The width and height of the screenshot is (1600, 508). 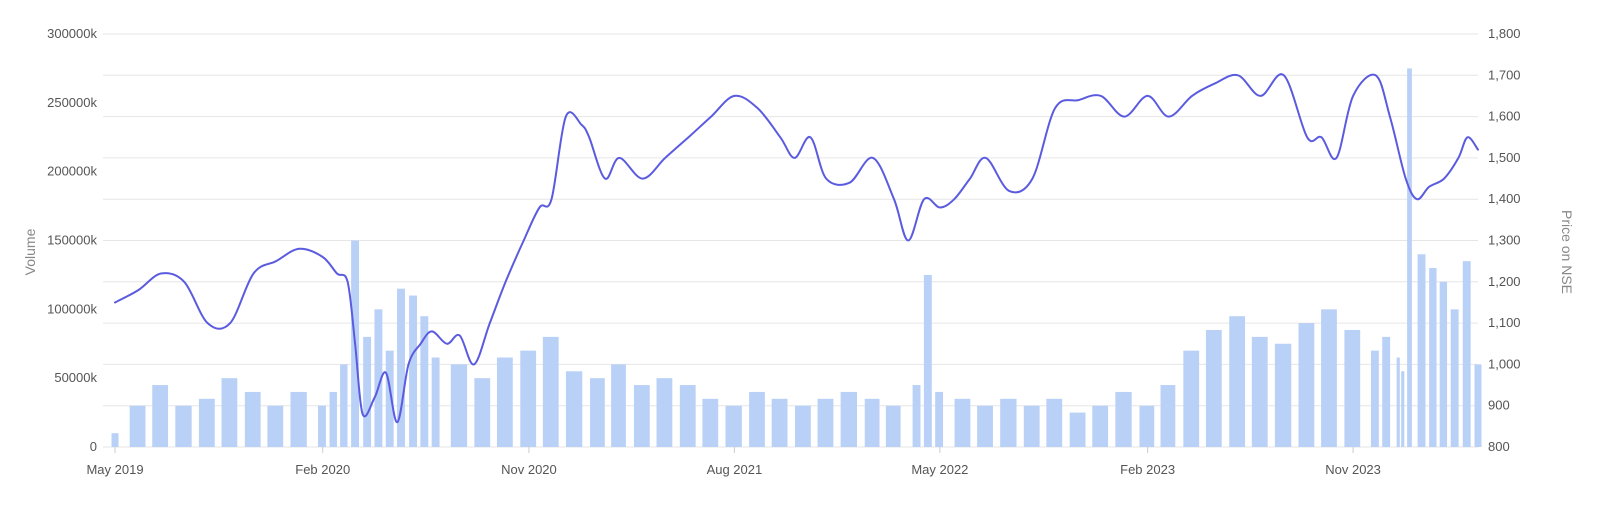 I want to click on left-tick-label: 250000k, so click(x=72, y=102).